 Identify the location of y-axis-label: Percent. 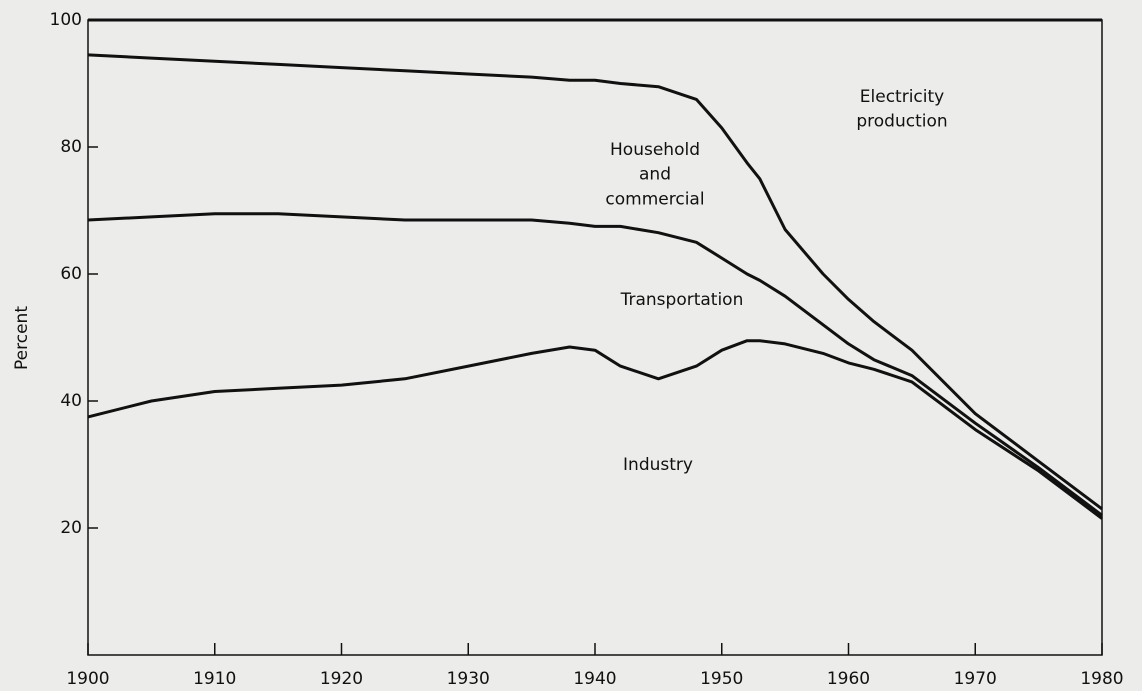
(22, 338).